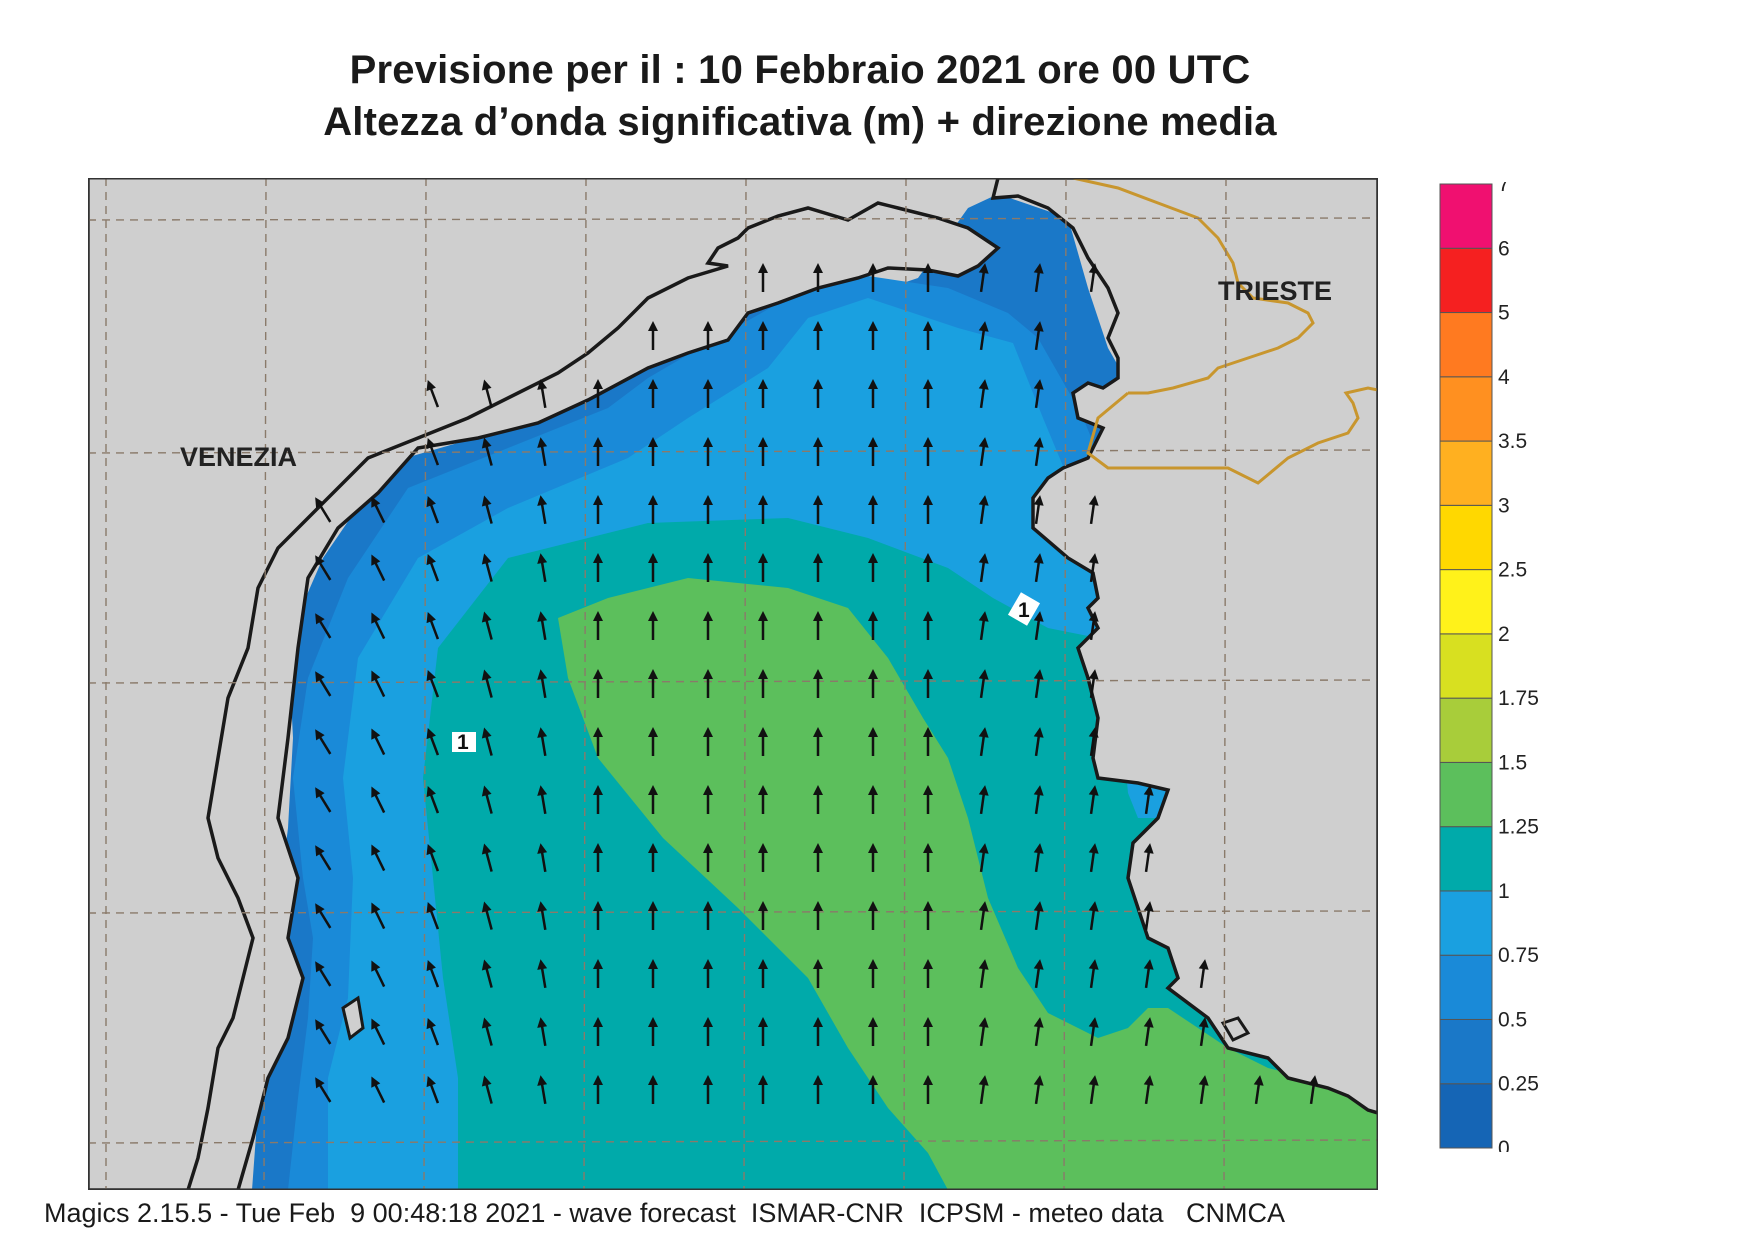 This screenshot has height=1242, width=1755. I want to click on colorbar-level-label: 1.25, so click(1518, 827).